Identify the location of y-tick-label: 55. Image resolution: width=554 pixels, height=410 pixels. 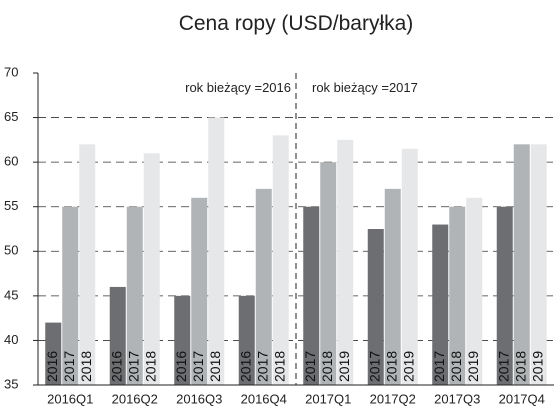
(11, 205).